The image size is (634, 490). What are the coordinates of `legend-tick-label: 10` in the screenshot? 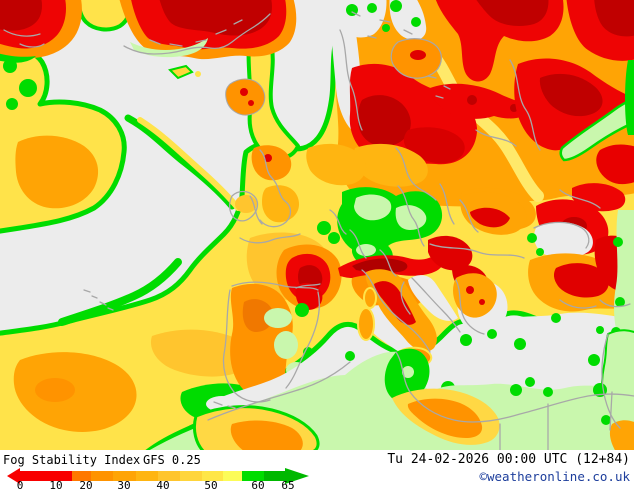 It's located at (55, 484).